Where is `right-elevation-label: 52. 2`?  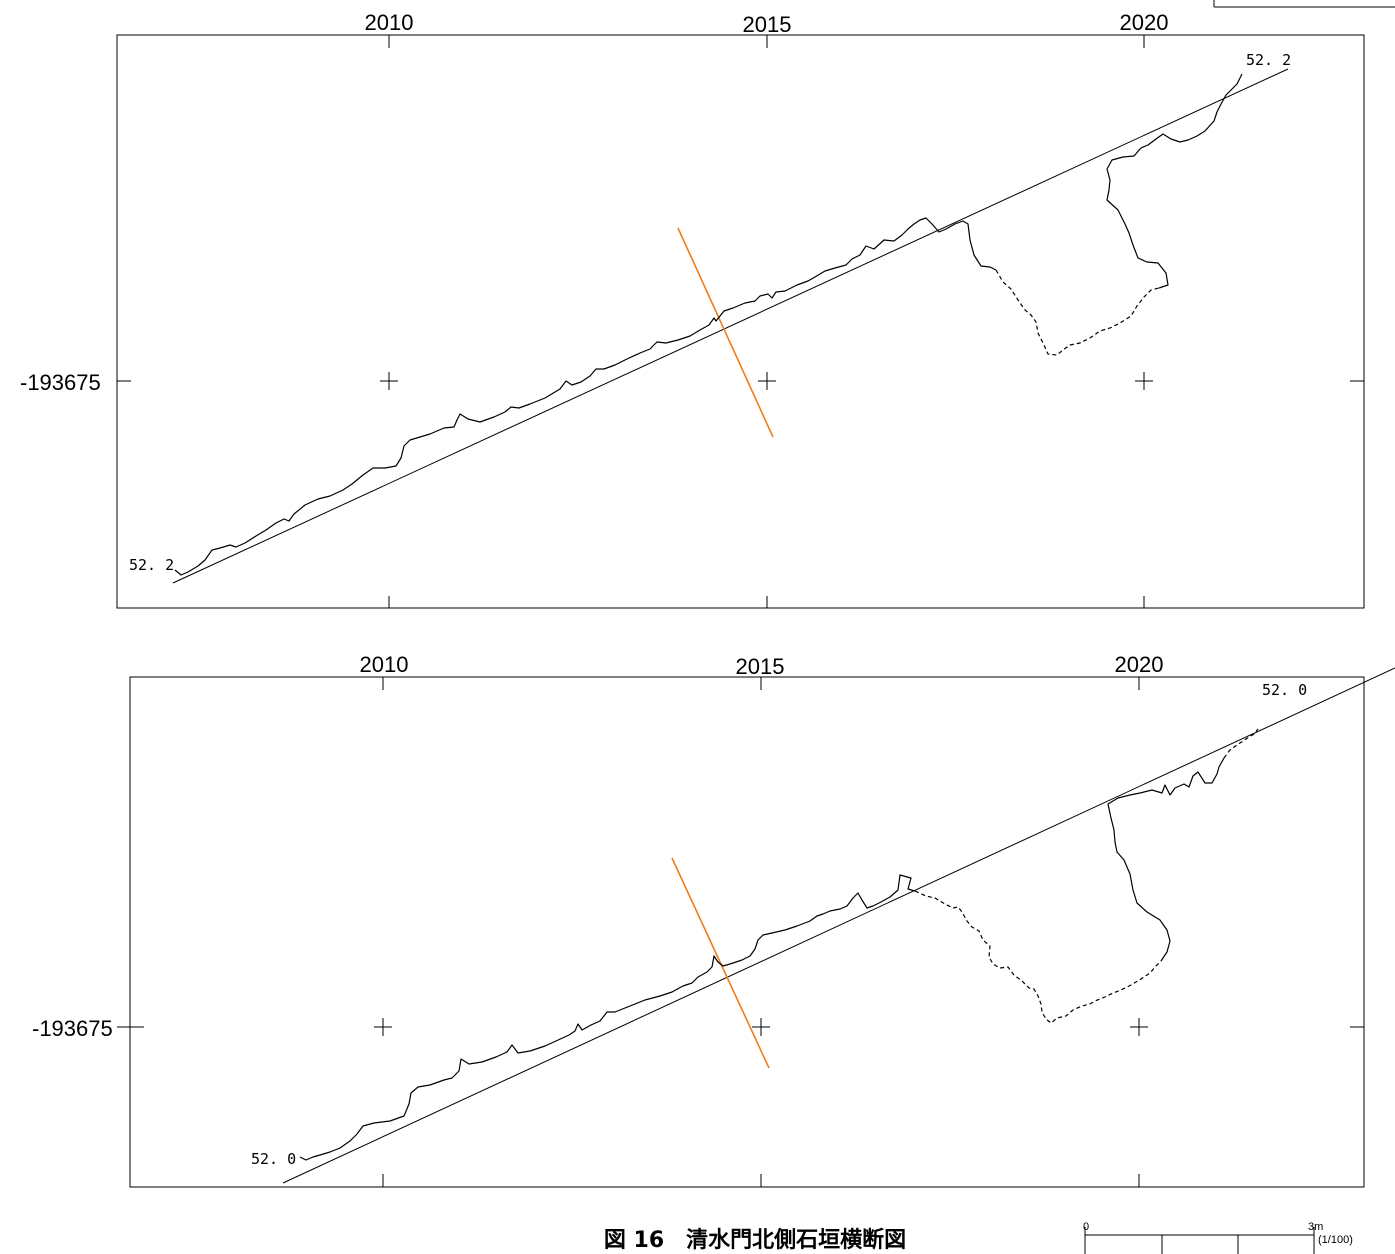
right-elevation-label: 52. 2 is located at coordinates (1268, 60).